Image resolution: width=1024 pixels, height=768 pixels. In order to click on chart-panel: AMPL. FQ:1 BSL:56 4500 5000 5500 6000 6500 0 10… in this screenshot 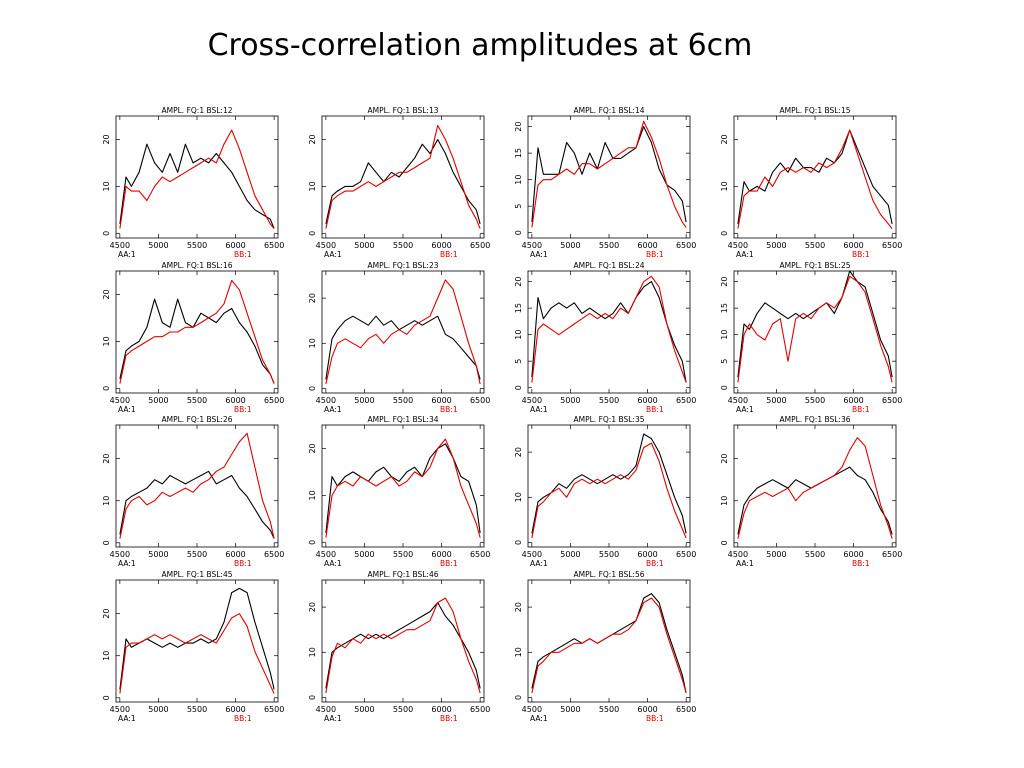, I will do `click(605, 646)`.